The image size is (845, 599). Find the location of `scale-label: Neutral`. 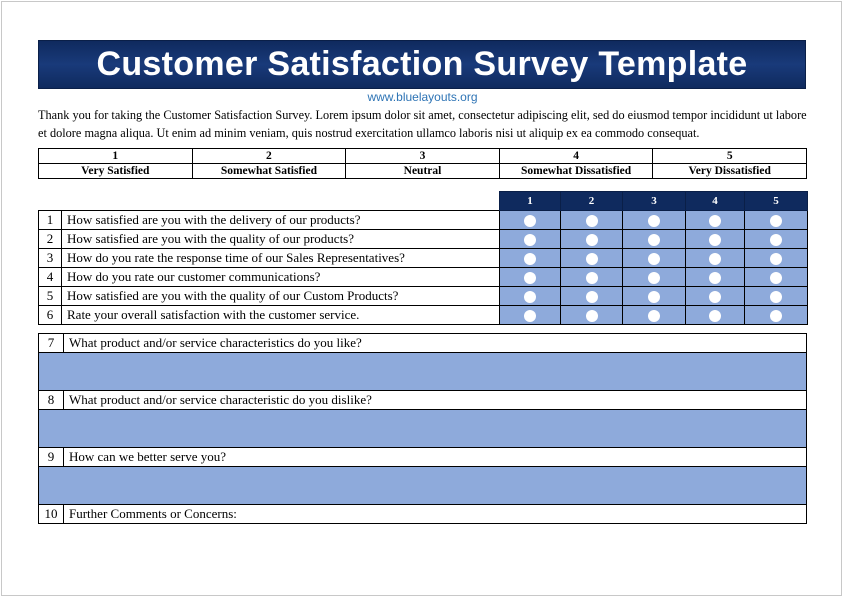

scale-label: Neutral is located at coordinates (422, 171).